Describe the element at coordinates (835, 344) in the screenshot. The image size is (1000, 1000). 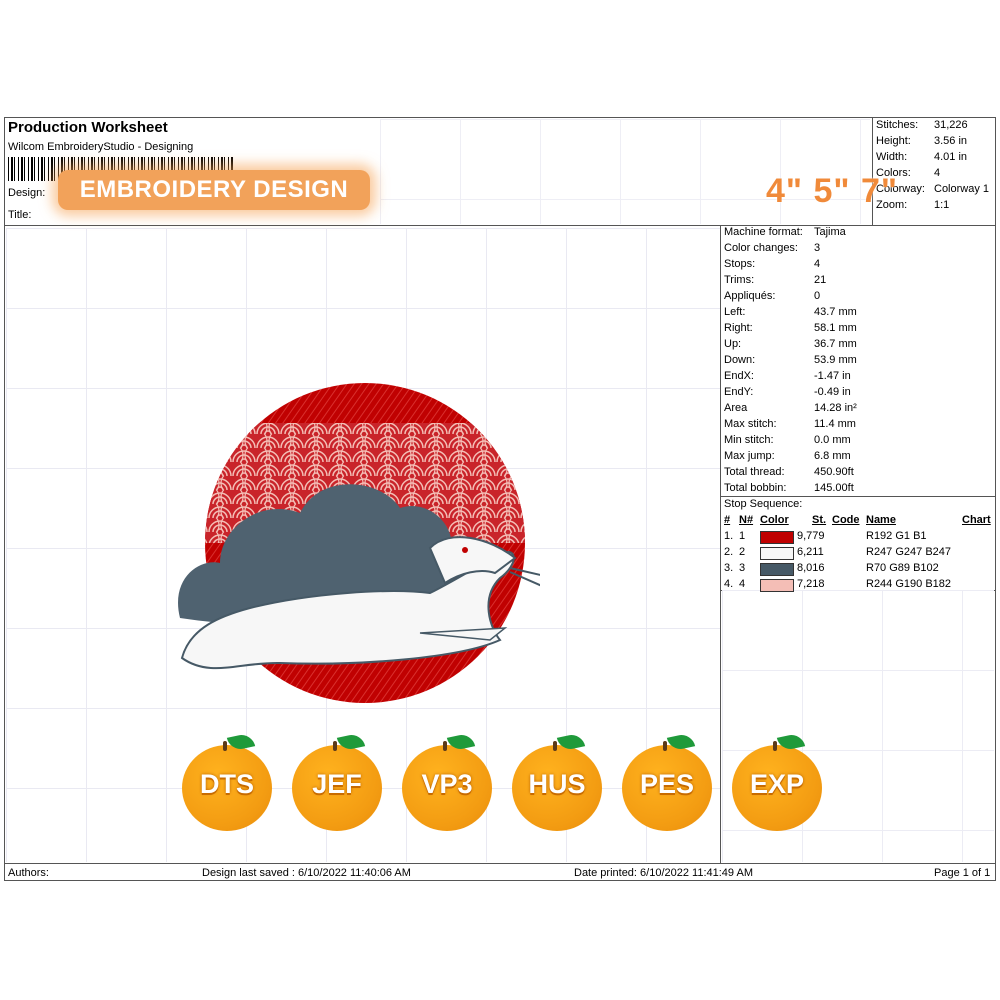
I see `detail-value: 36.7 mm` at that location.